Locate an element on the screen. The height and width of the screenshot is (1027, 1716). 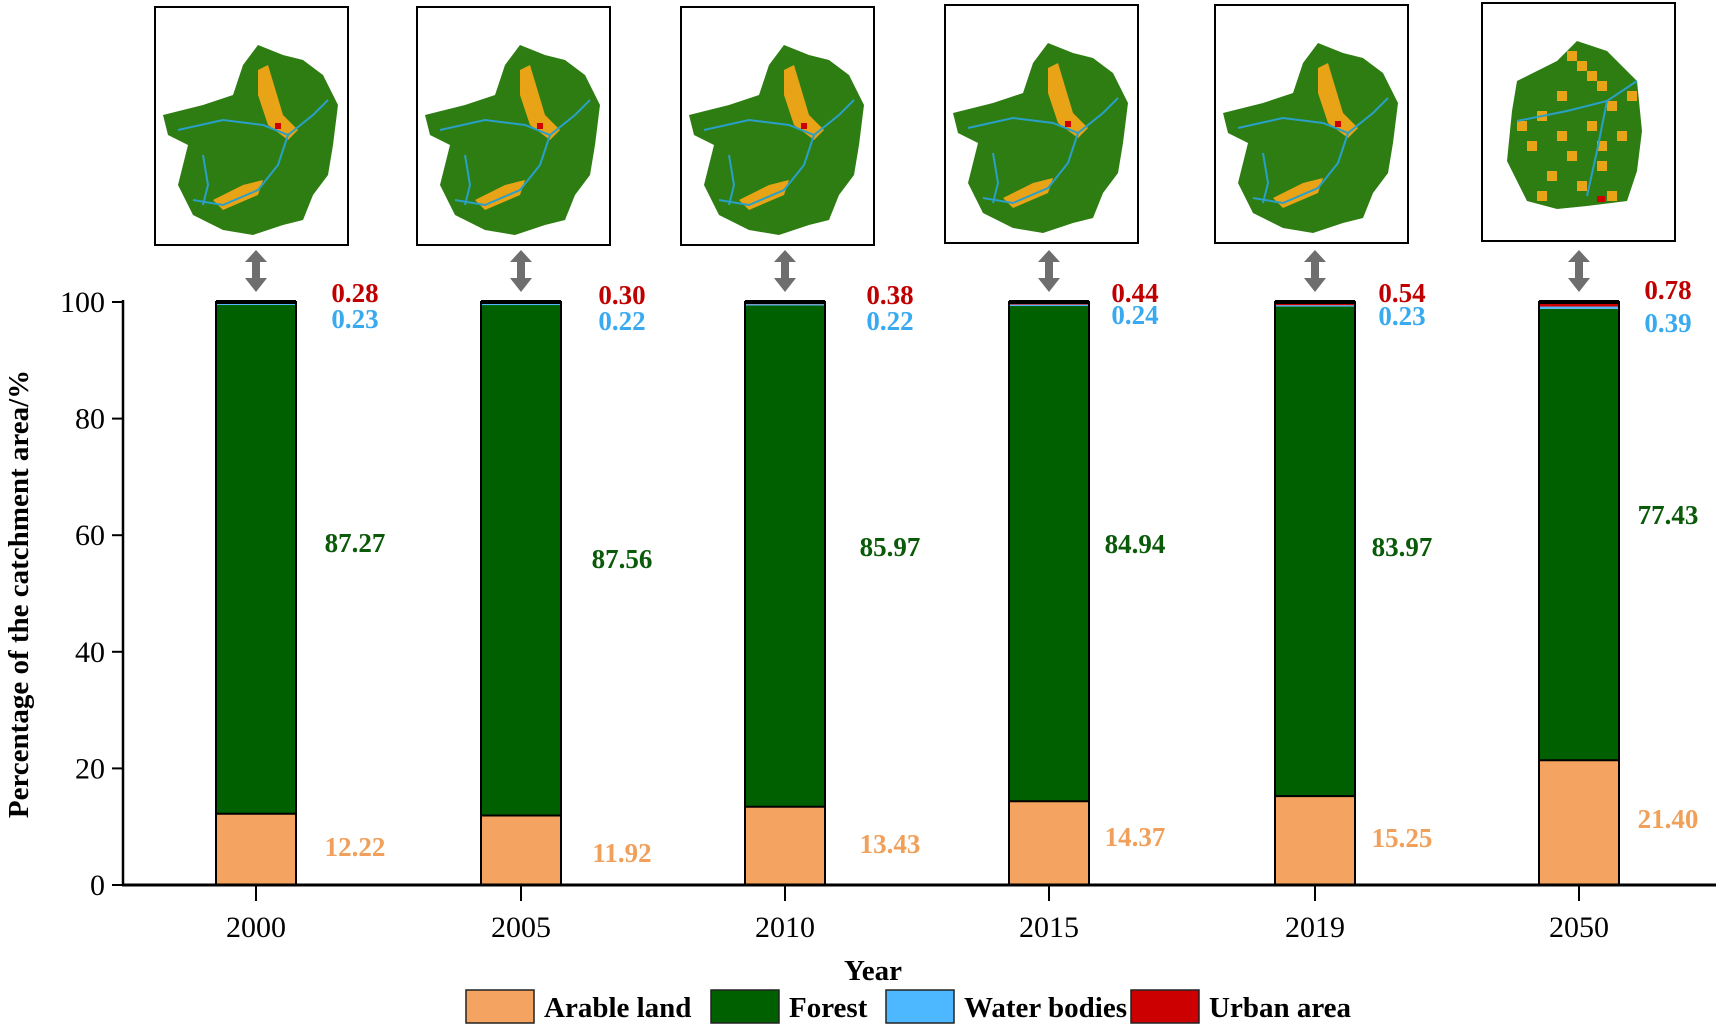
y-tick-label: 40 is located at coordinates (90, 652).